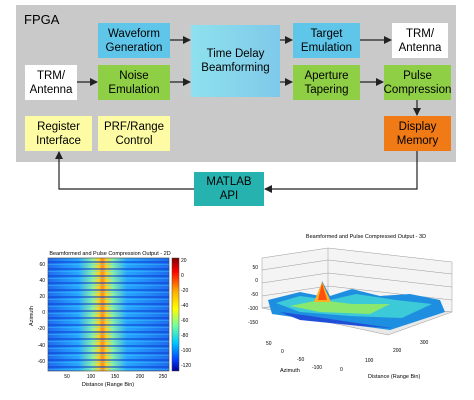 Image resolution: width=474 pixels, height=400 pixels. What do you see at coordinates (417, 82) in the screenshot?
I see `pulse-compression-block: Pulse Compression` at bounding box center [417, 82].